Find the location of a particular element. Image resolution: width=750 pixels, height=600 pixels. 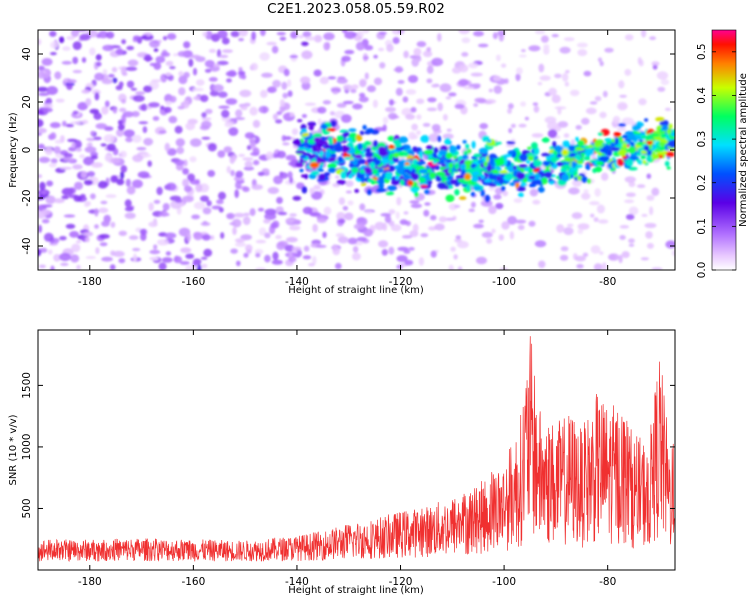

snr-y-tick-label: 500 is located at coordinates (27, 508).